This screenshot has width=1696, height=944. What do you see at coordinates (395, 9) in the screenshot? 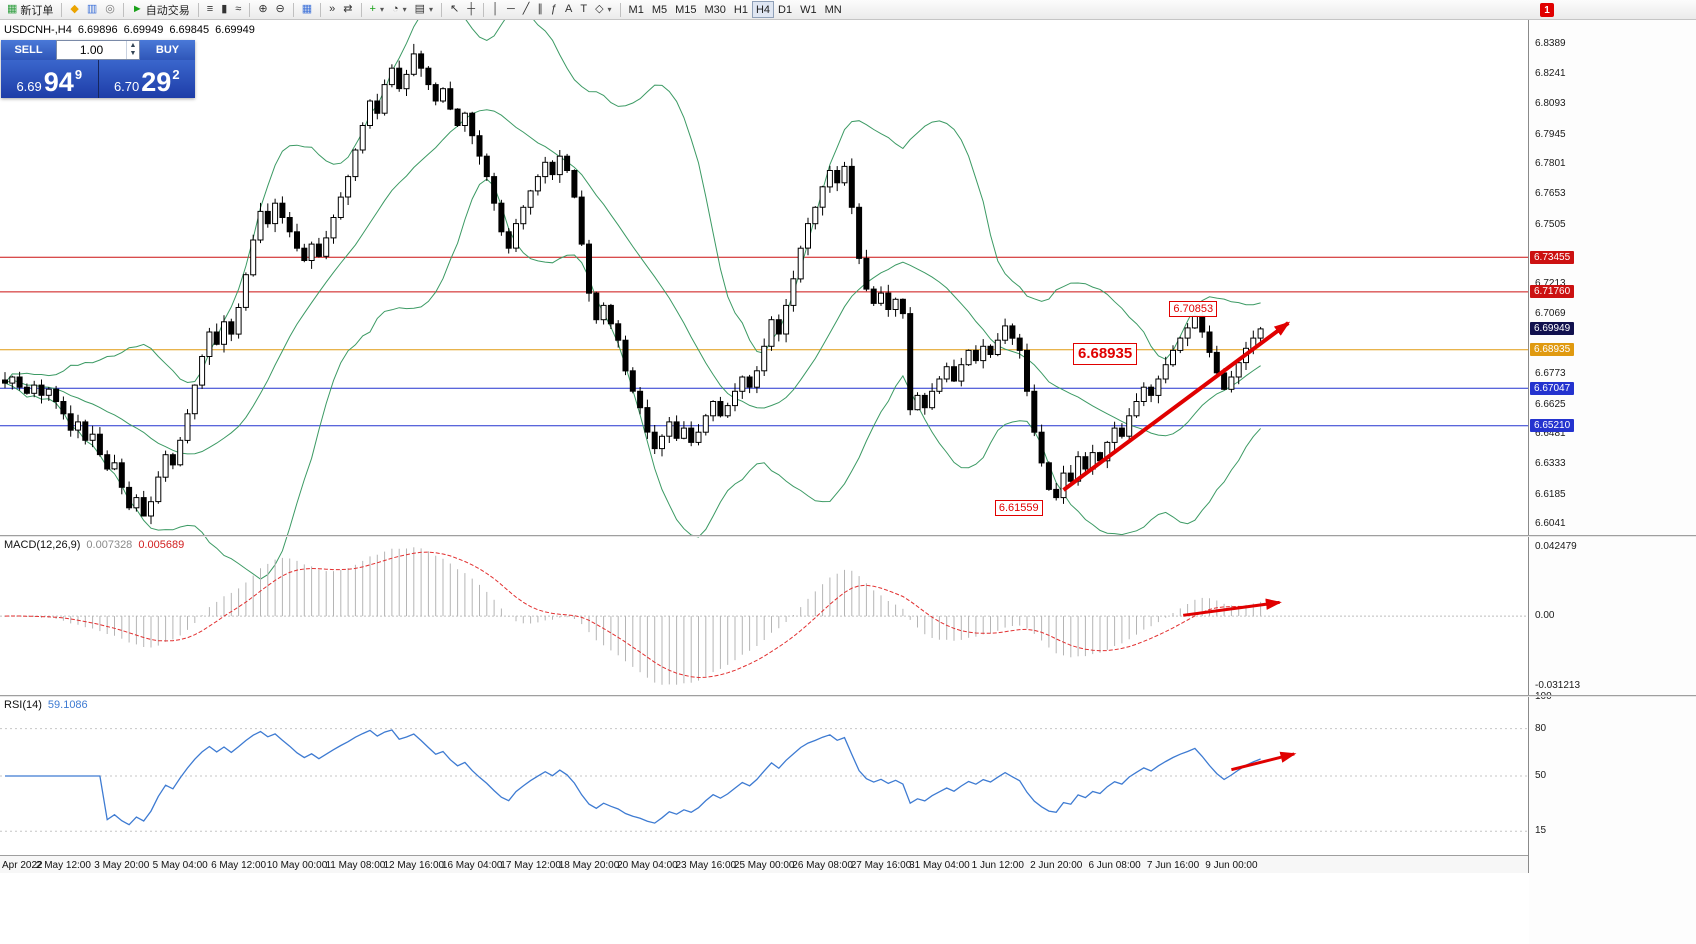
I see `periods-icon: ◔` at bounding box center [395, 9].